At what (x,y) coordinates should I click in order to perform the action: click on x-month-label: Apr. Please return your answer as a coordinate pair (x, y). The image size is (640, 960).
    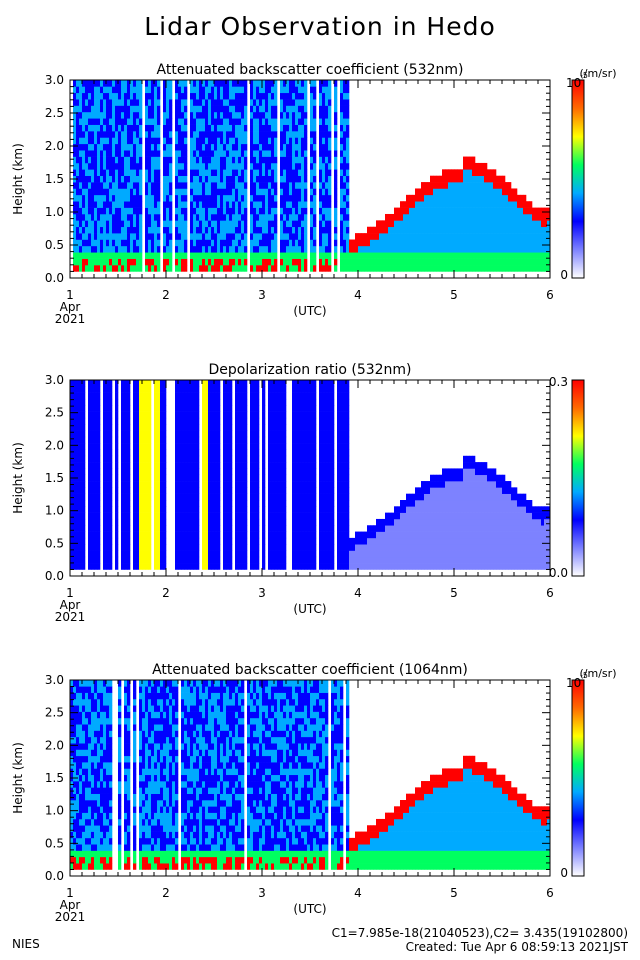
    Looking at the image, I should click on (70, 307).